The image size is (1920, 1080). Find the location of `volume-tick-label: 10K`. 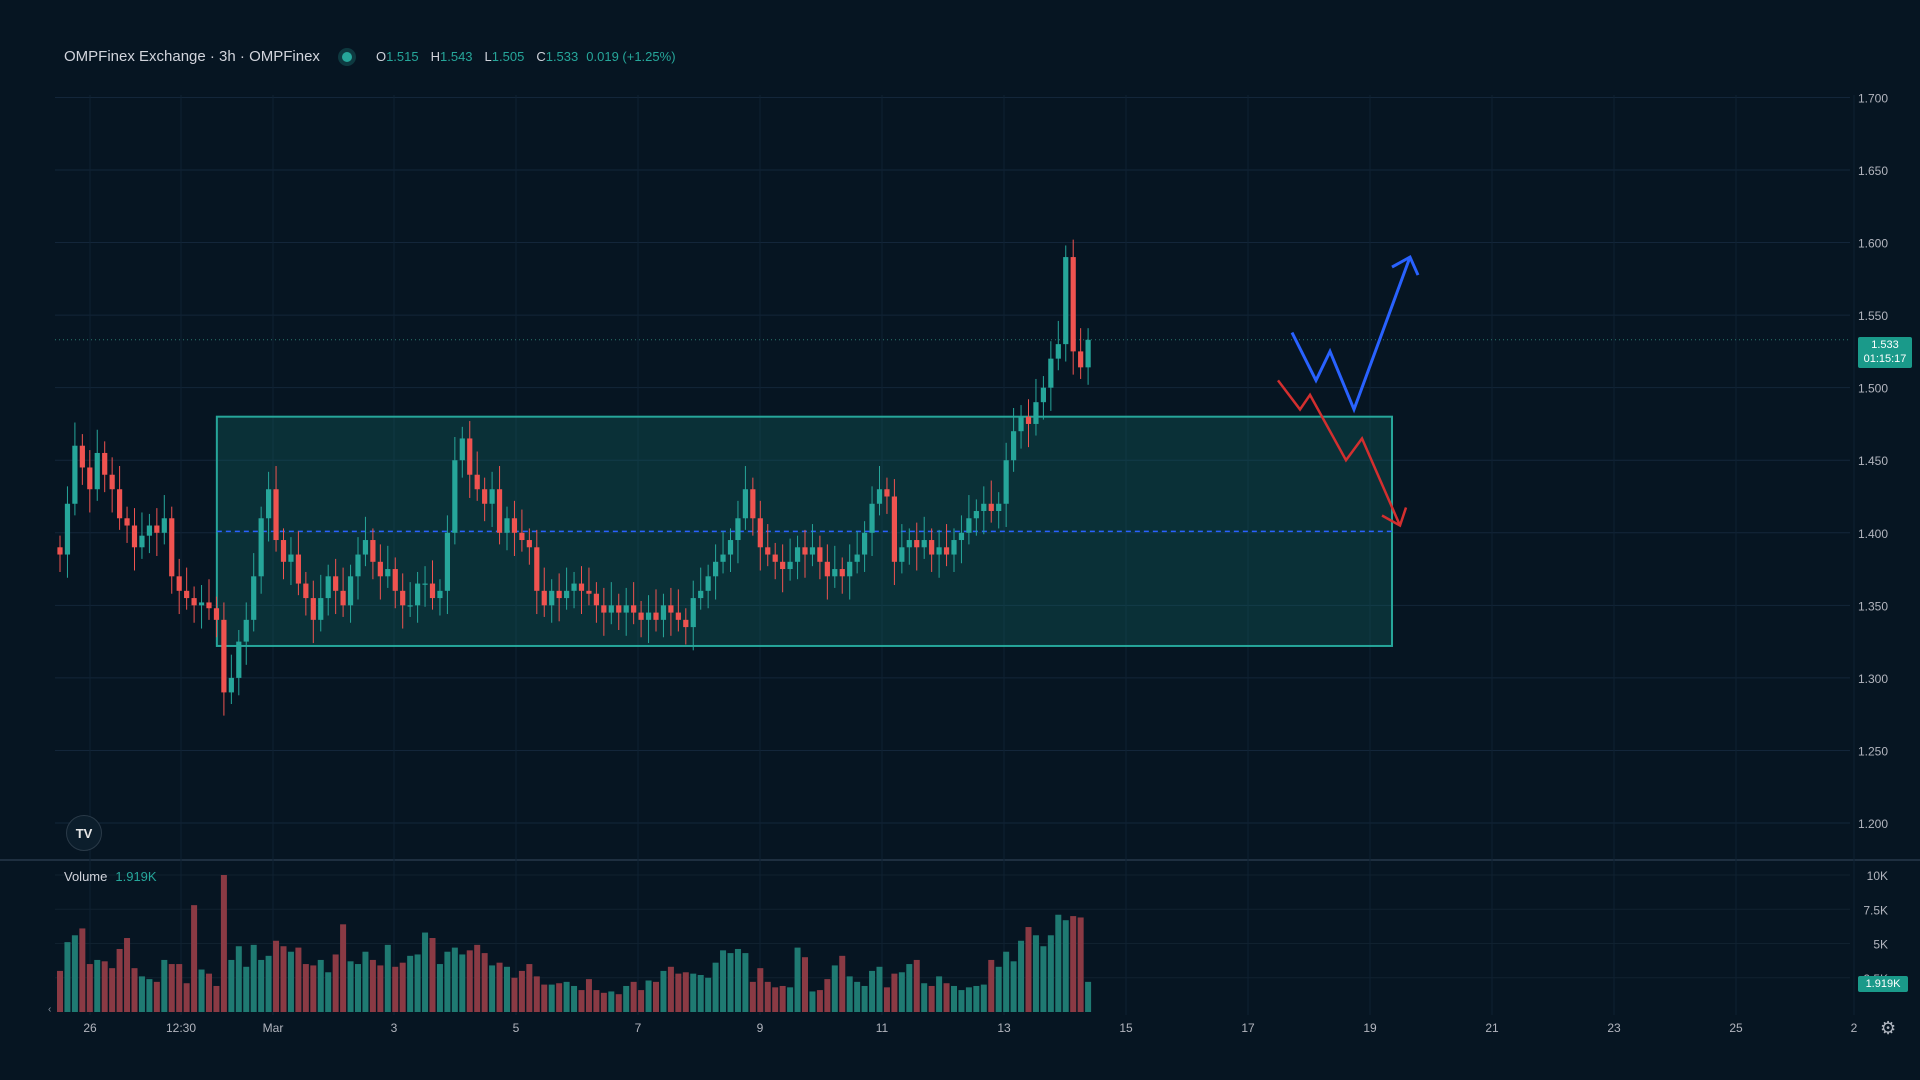

volume-tick-label: 10K is located at coordinates (1877, 876).